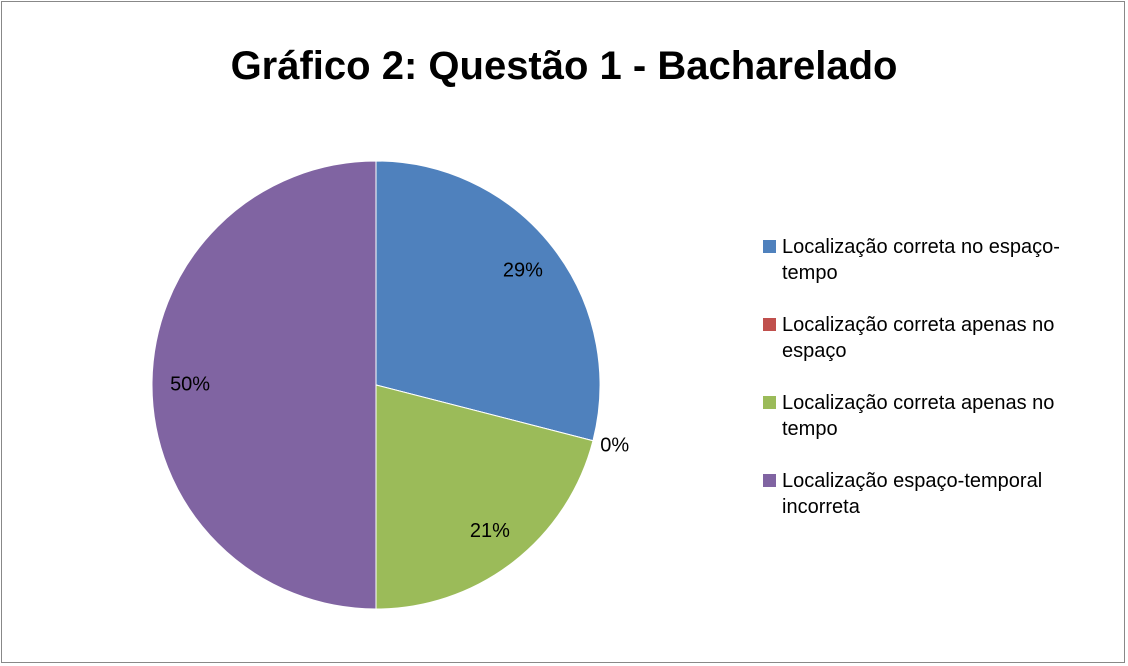  I want to click on legend-label: Localização correta no espaço-tempo, so click(921, 260).